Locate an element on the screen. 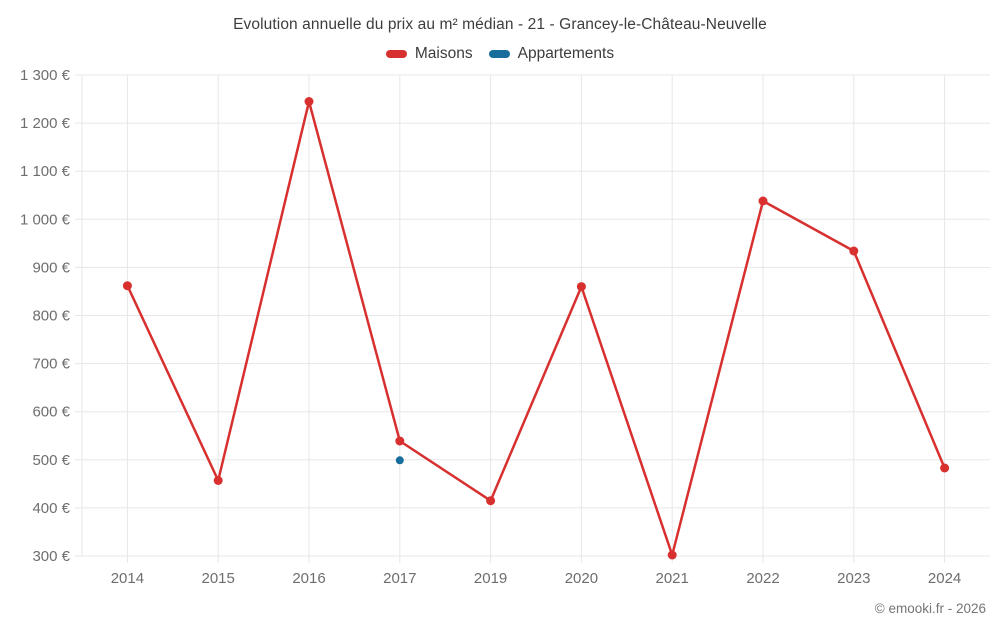  appartements-series-swatch-icon is located at coordinates (499, 54).